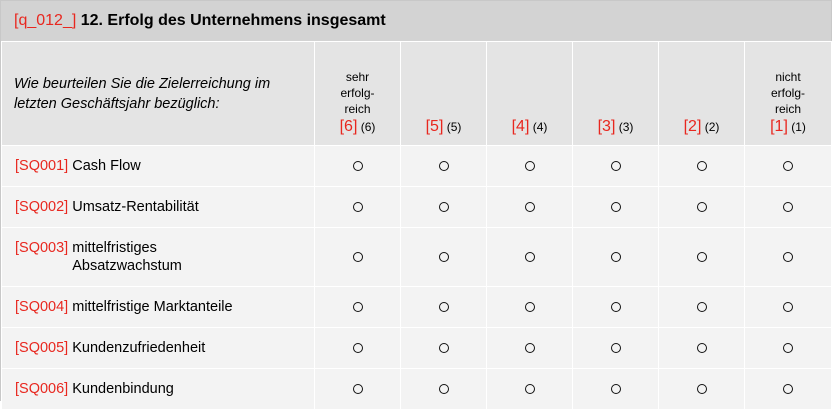  I want to click on table-row: [SQ005] Kundenzufriedenheit, so click(416, 348).